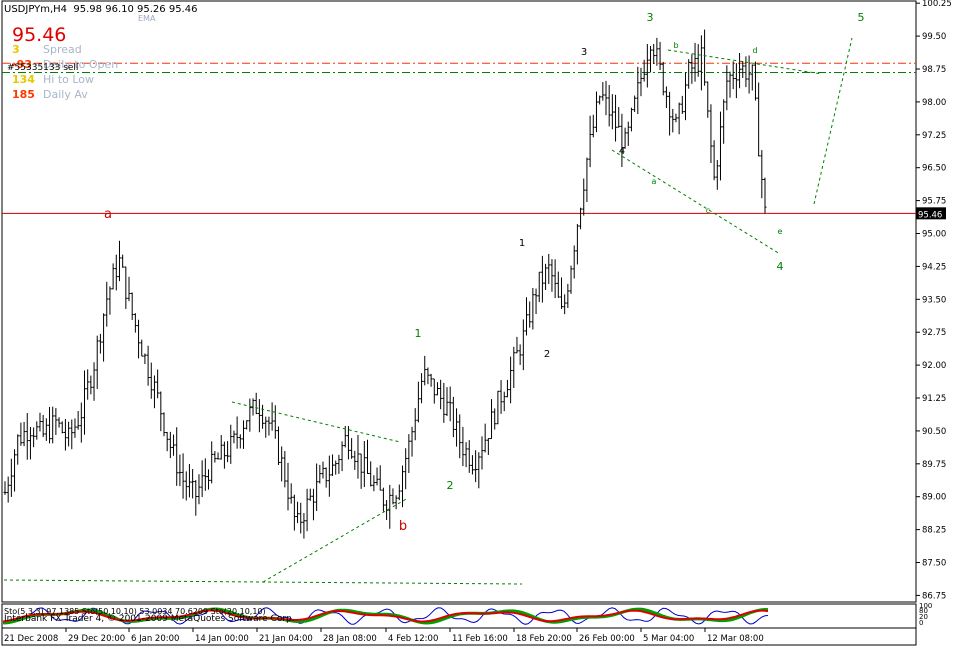 Image resolution: width=953 pixels, height=650 pixels. Describe the element at coordinates (22, 64) in the screenshot. I see `info-row-value: -93` at that location.